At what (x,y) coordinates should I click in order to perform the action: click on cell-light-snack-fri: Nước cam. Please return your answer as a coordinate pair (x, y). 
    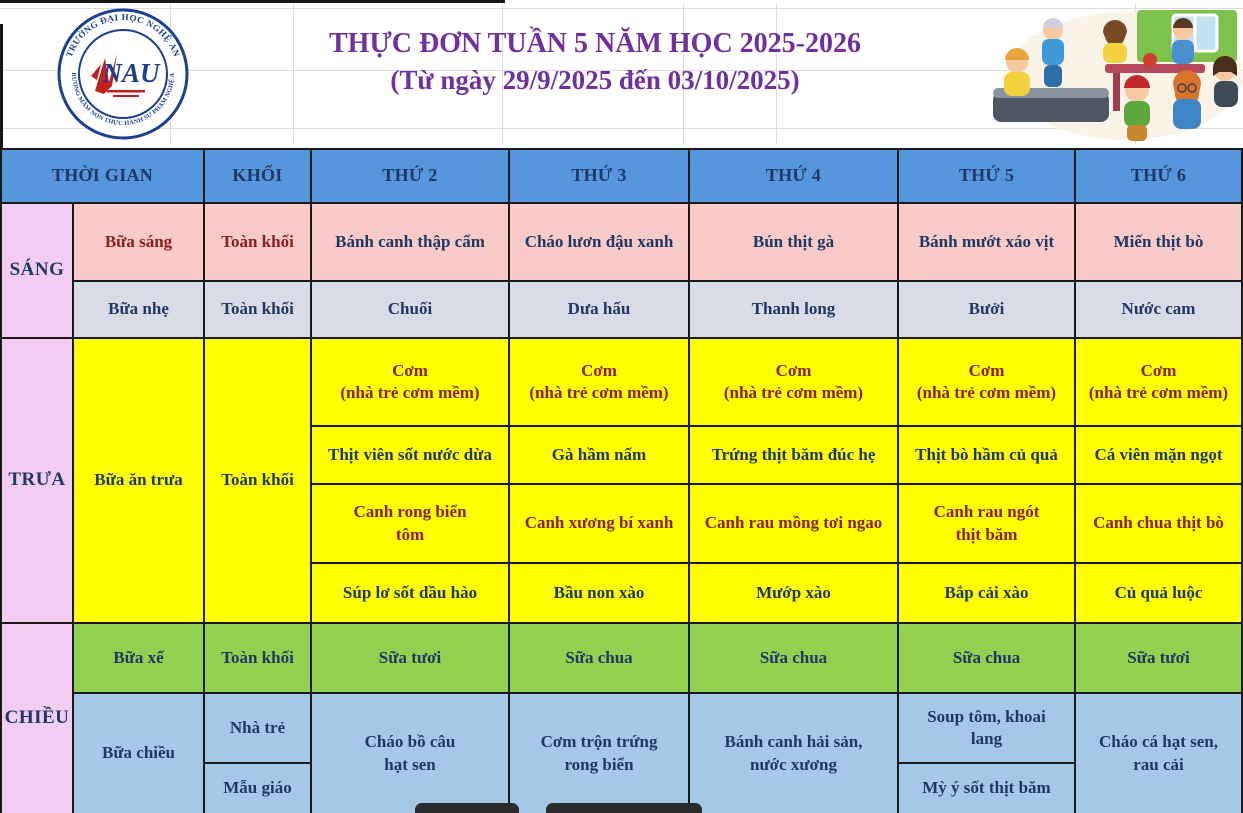
    Looking at the image, I should click on (1158, 309).